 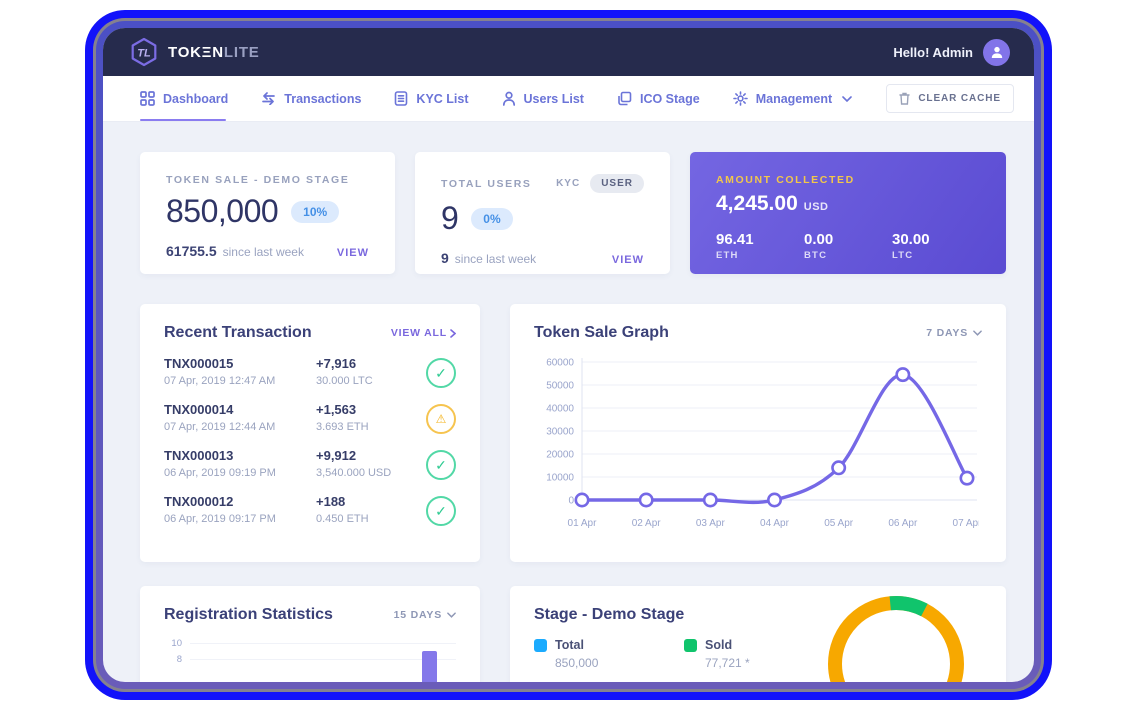 I want to click on nav-item-users-list: Users List, so click(x=543, y=98).